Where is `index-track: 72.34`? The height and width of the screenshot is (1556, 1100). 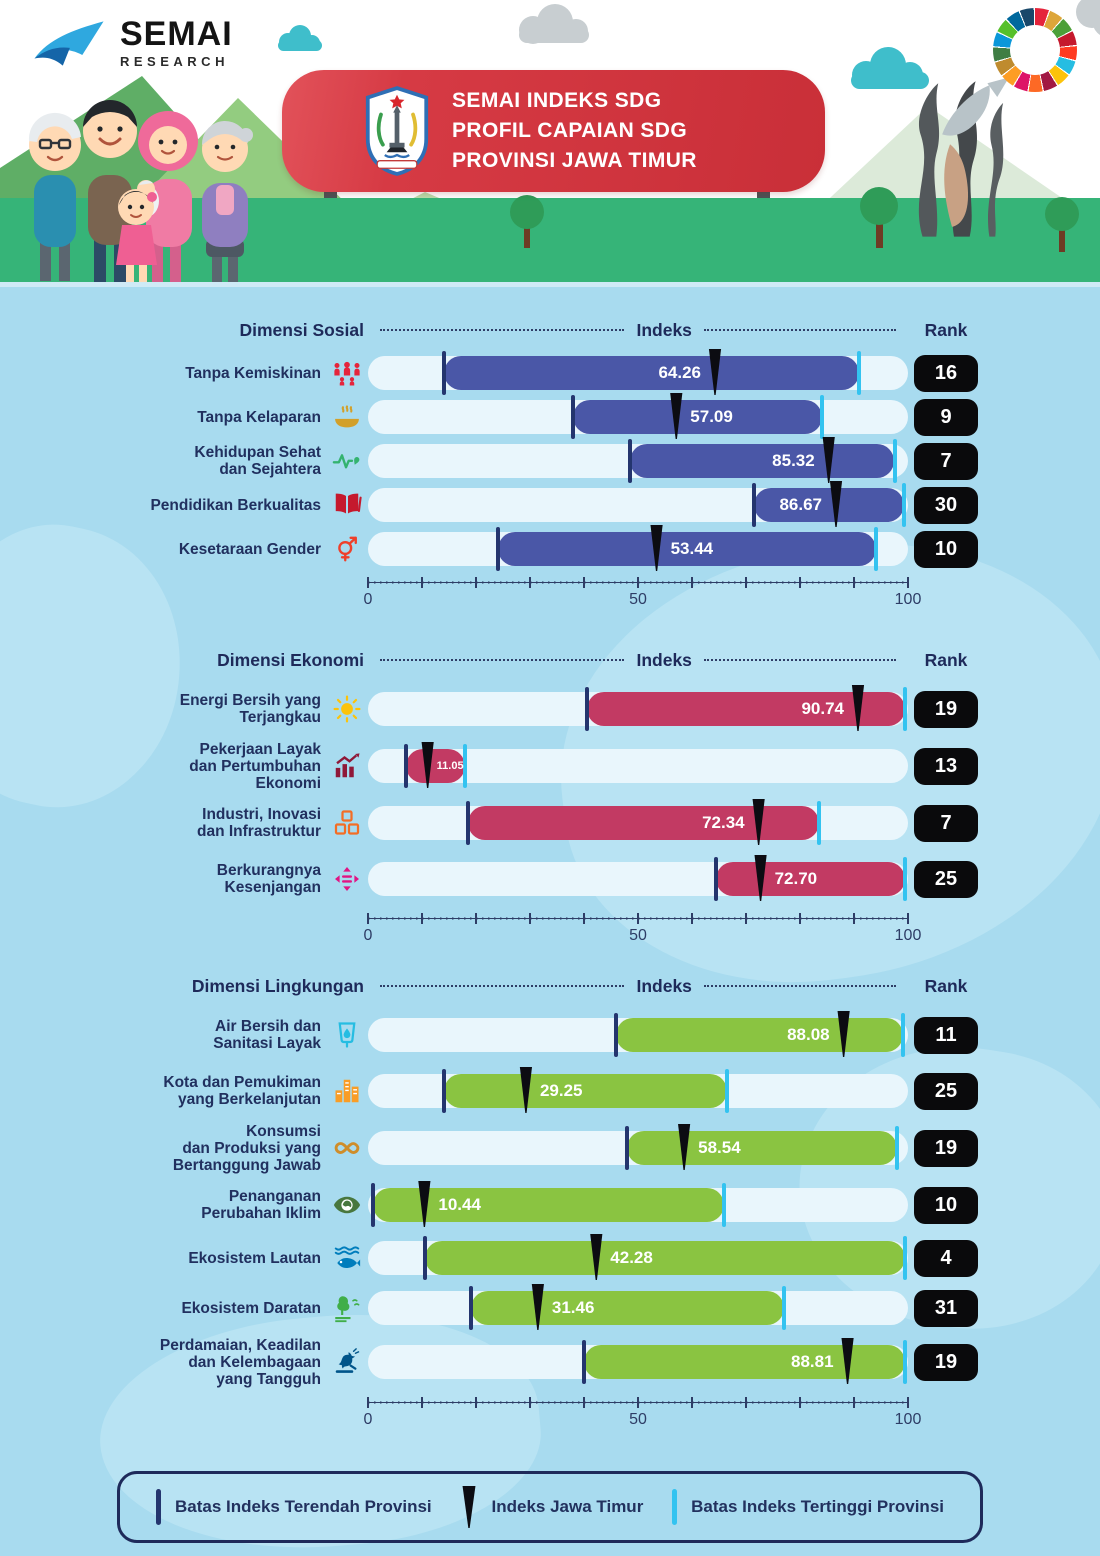 index-track: 72.34 is located at coordinates (638, 822).